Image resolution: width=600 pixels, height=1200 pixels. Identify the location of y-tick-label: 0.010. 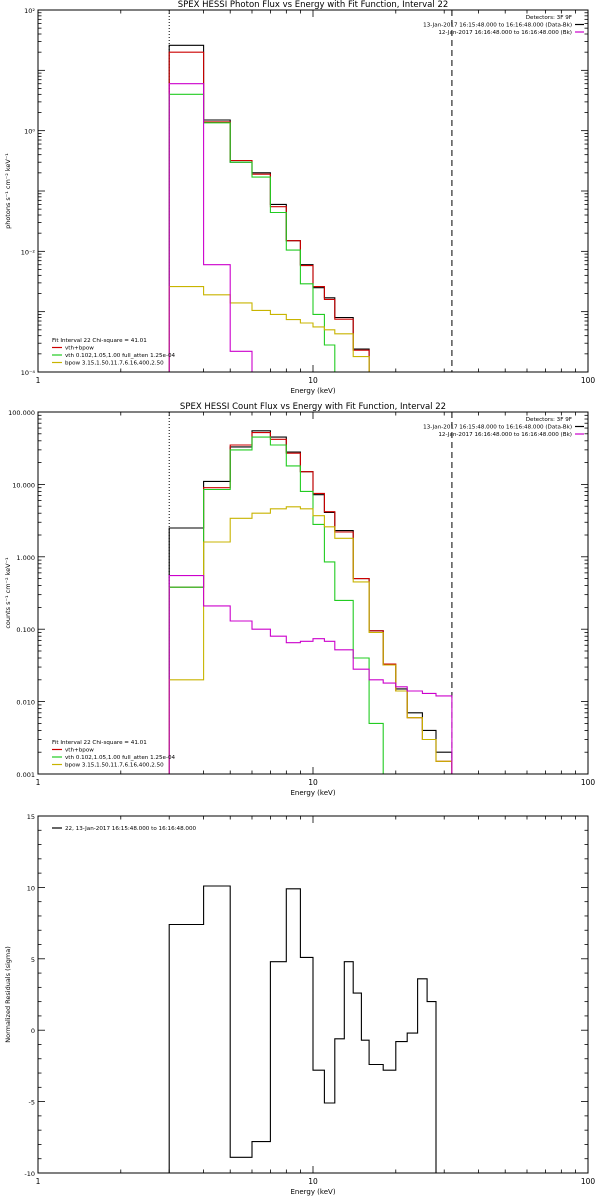
(25, 703).